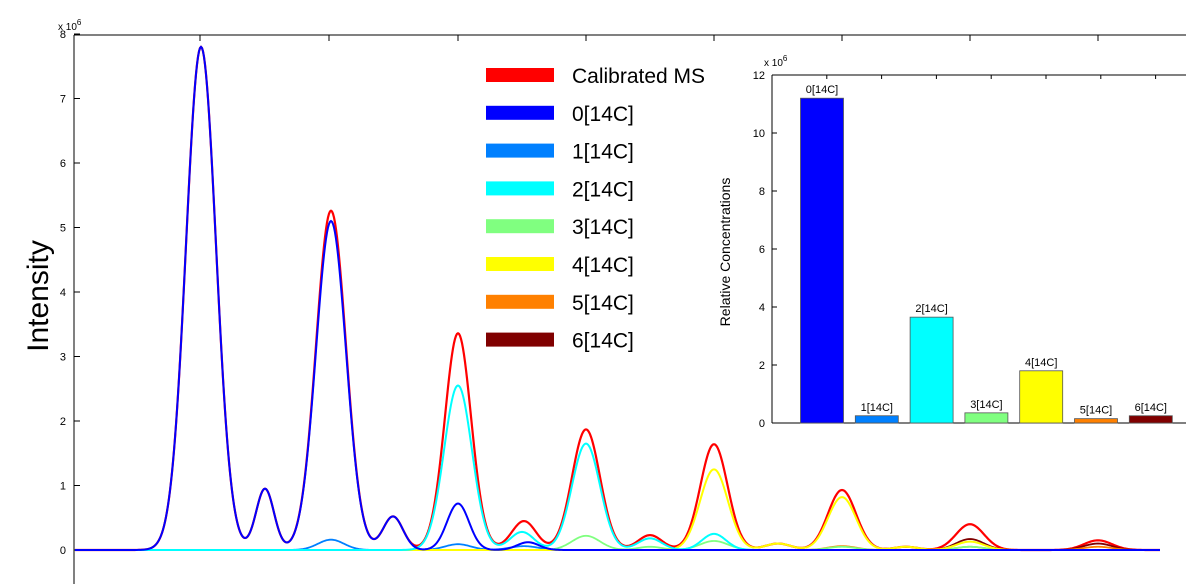  What do you see at coordinates (63, 164) in the screenshot?
I see `y-tick-label: 6` at bounding box center [63, 164].